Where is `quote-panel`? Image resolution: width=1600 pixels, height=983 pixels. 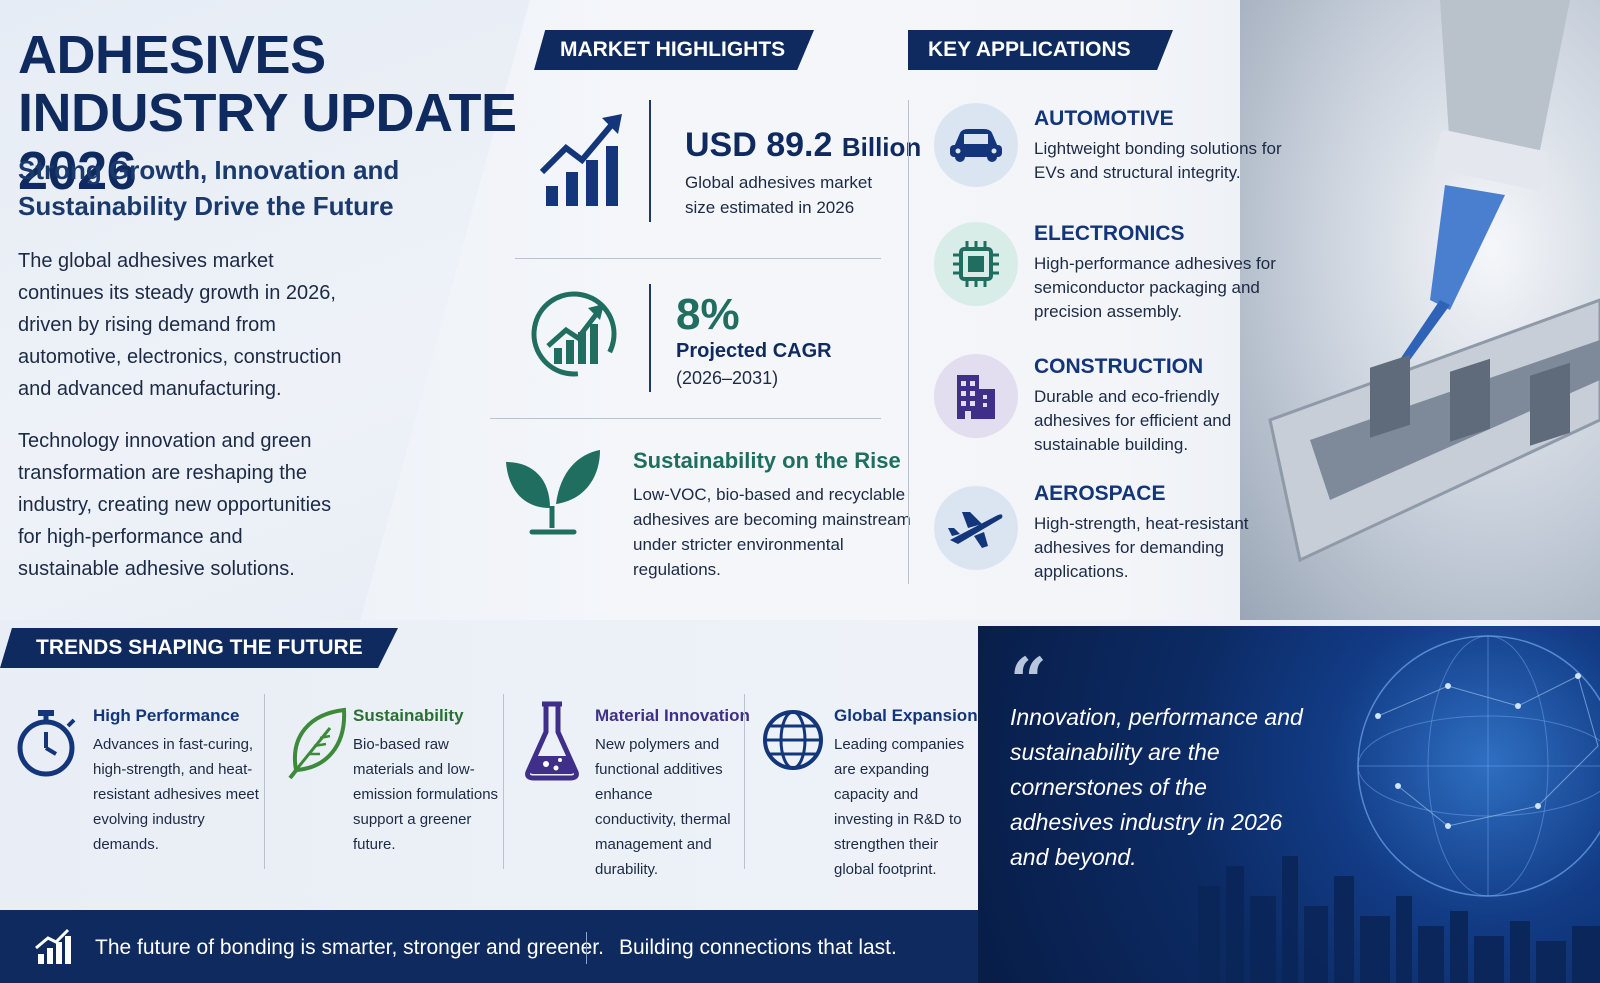
quote-panel is located at coordinates (1289, 804).